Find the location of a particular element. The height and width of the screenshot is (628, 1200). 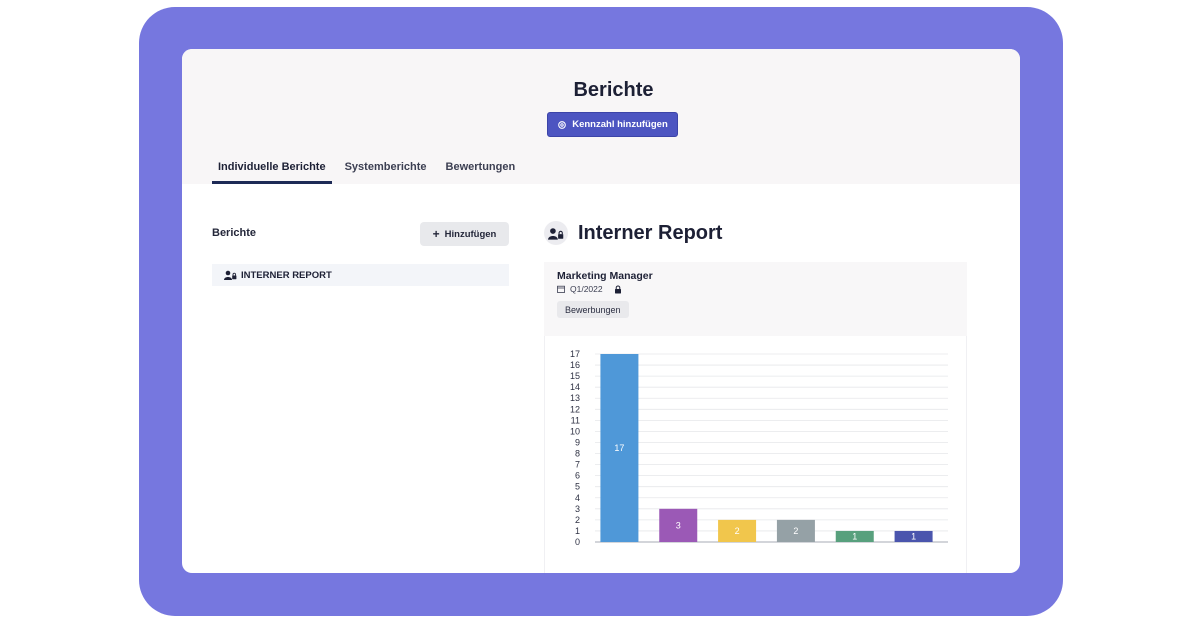

plus-icon: + is located at coordinates (436, 234).